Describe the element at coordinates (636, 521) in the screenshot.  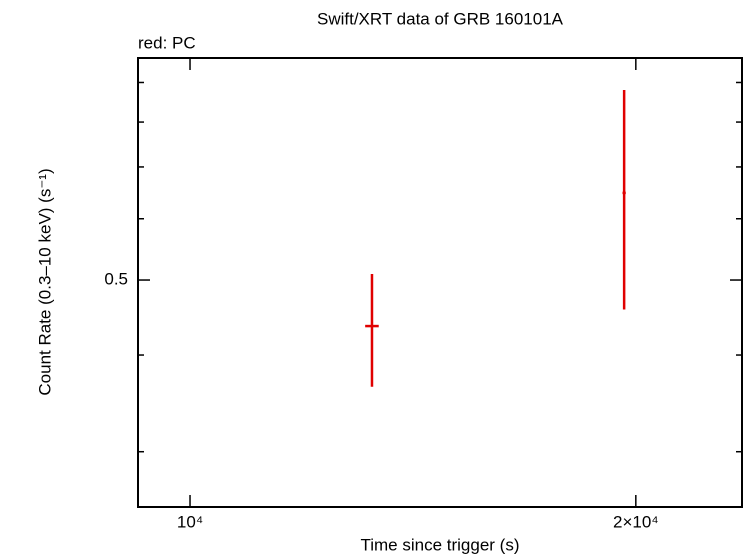
I see `x-tick-label: 2×10⁴` at that location.